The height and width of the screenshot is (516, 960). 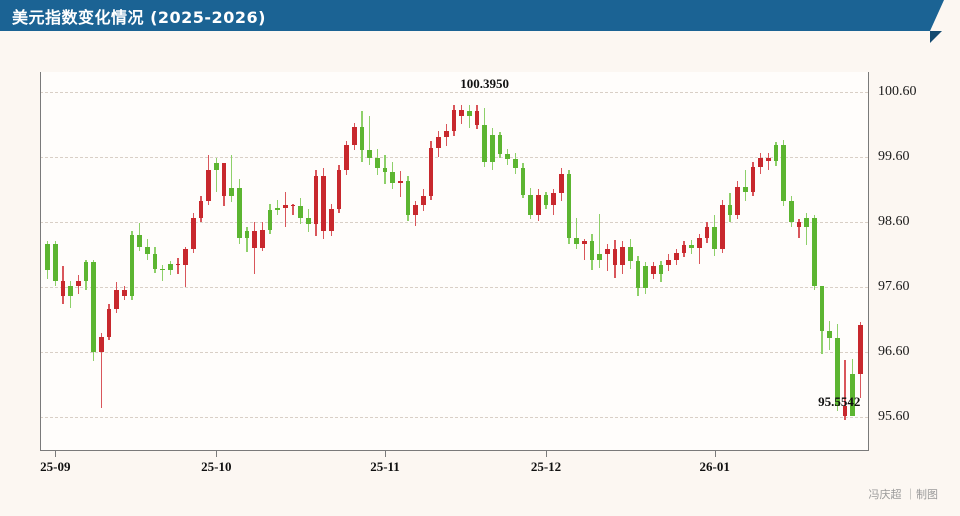 I want to click on y-tick-label: 95.60, so click(x=894, y=417).